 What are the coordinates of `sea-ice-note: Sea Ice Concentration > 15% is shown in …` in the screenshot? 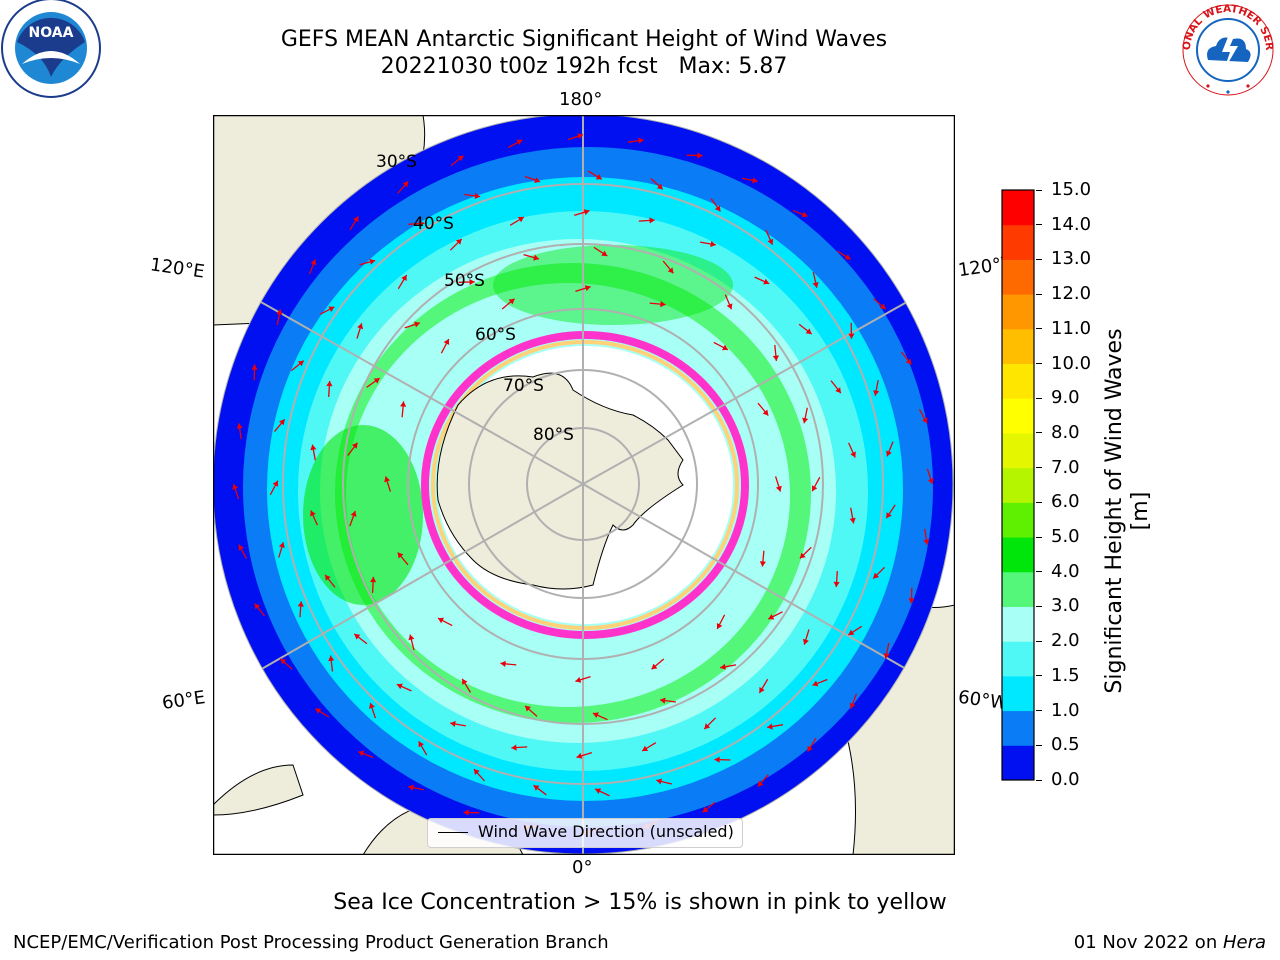 It's located at (640, 902).